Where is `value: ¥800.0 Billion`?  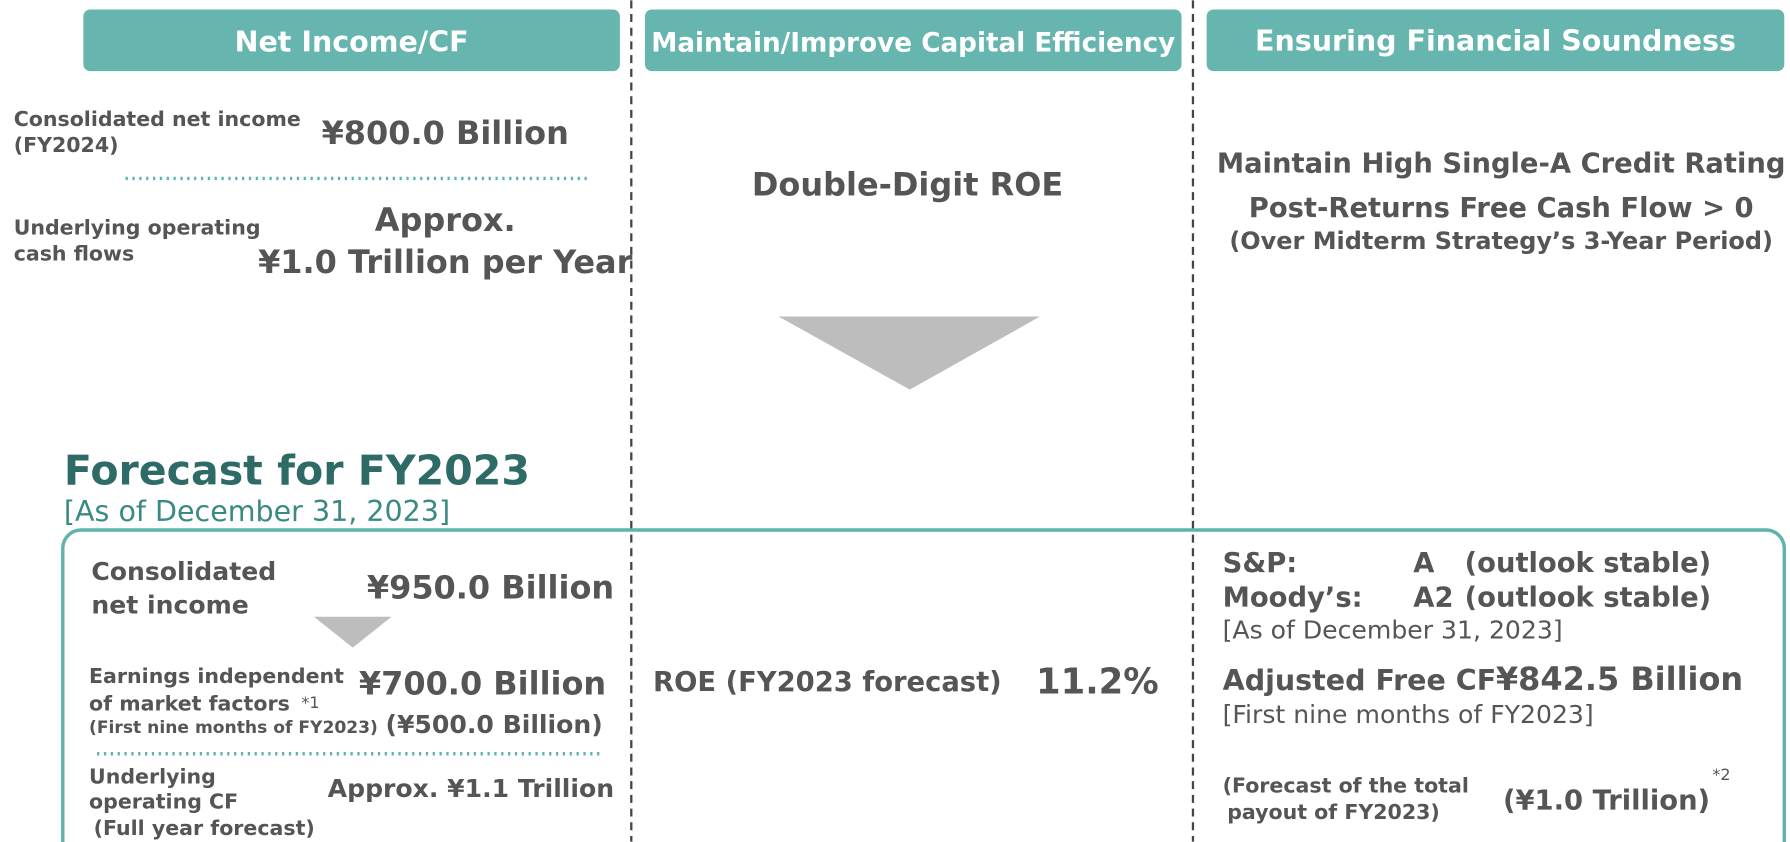
value: ¥800.0 Billion is located at coordinates (445, 133).